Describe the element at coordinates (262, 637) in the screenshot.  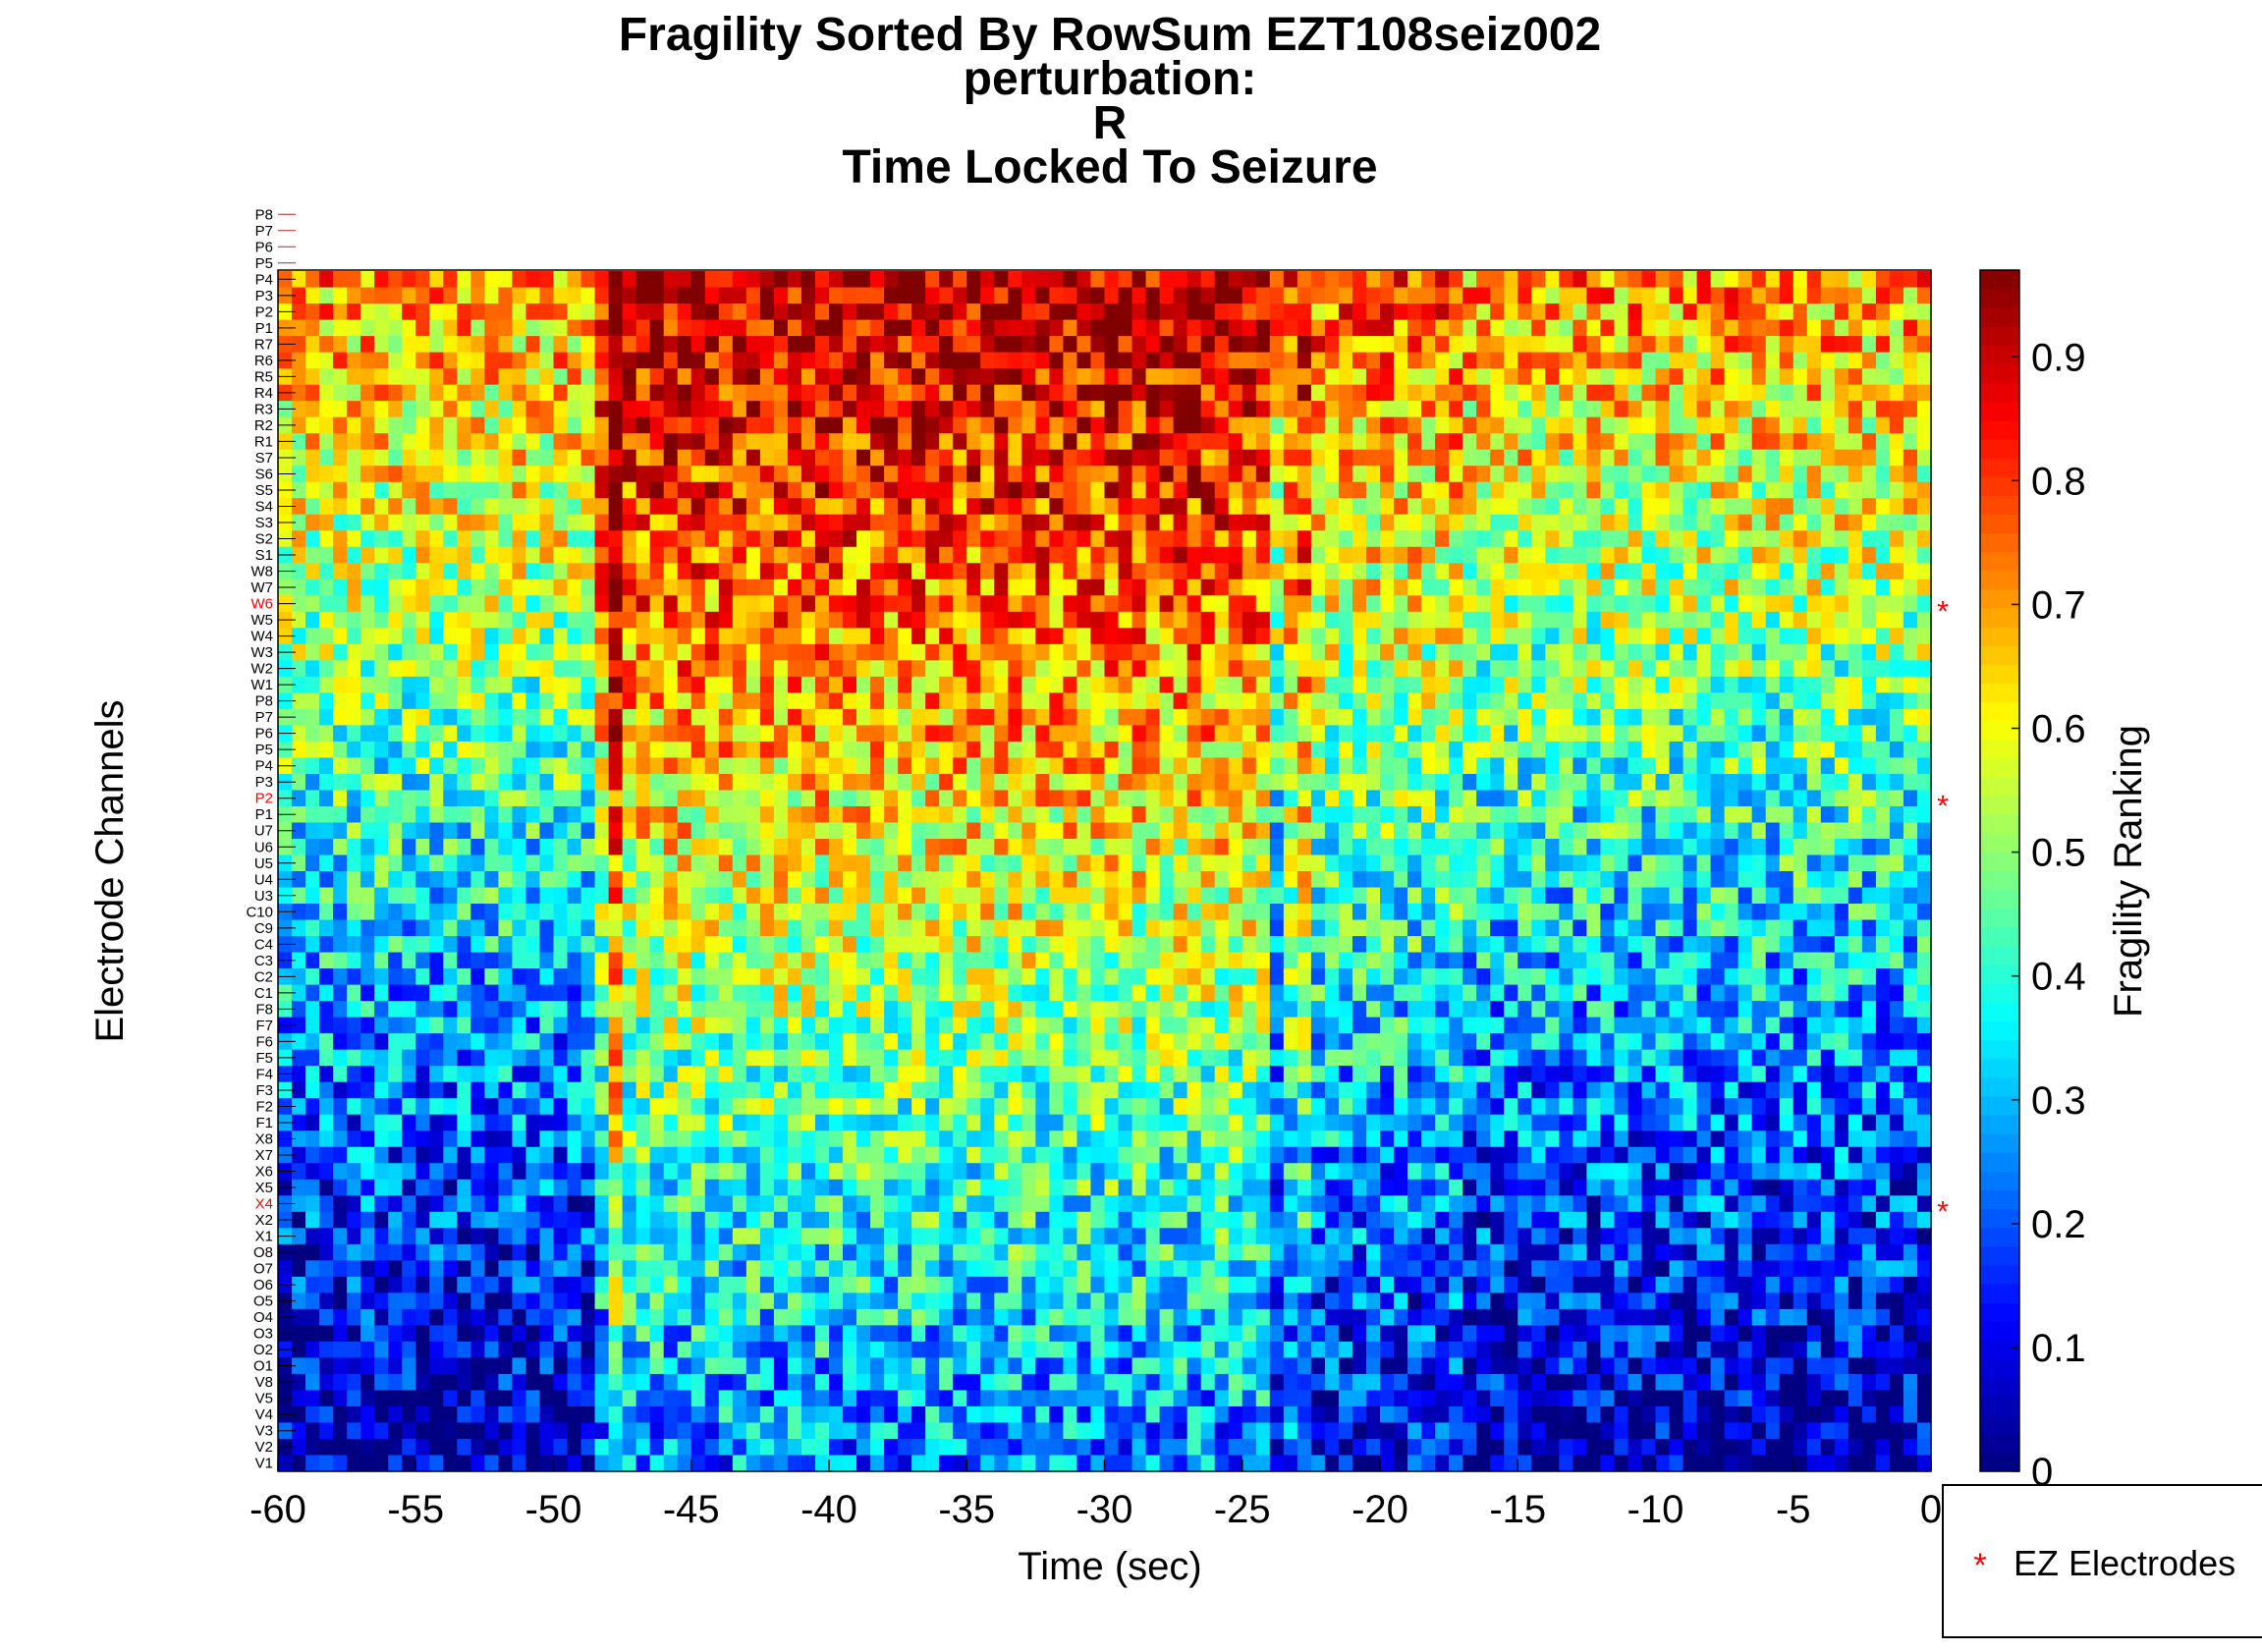
I see `y-tick-label: W4` at that location.